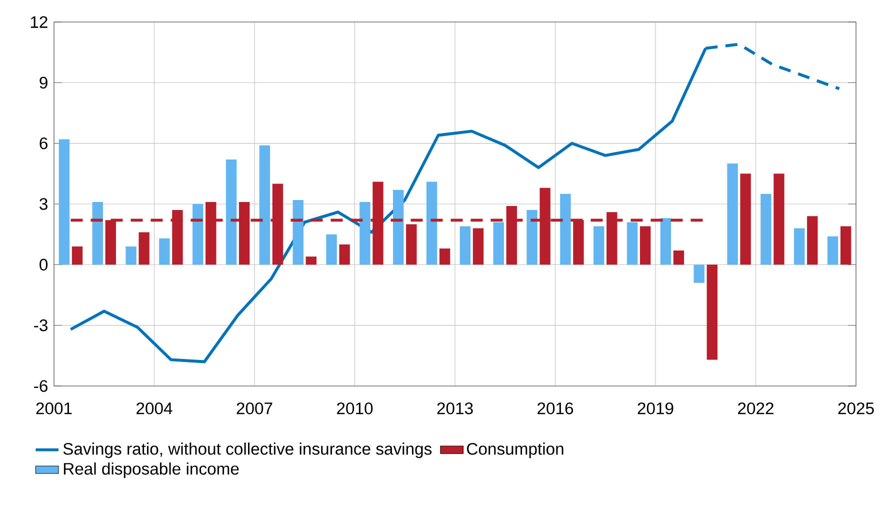 This screenshot has height=507, width=882. What do you see at coordinates (355, 408) in the screenshot?
I see `x-tick-label: 2010` at bounding box center [355, 408].